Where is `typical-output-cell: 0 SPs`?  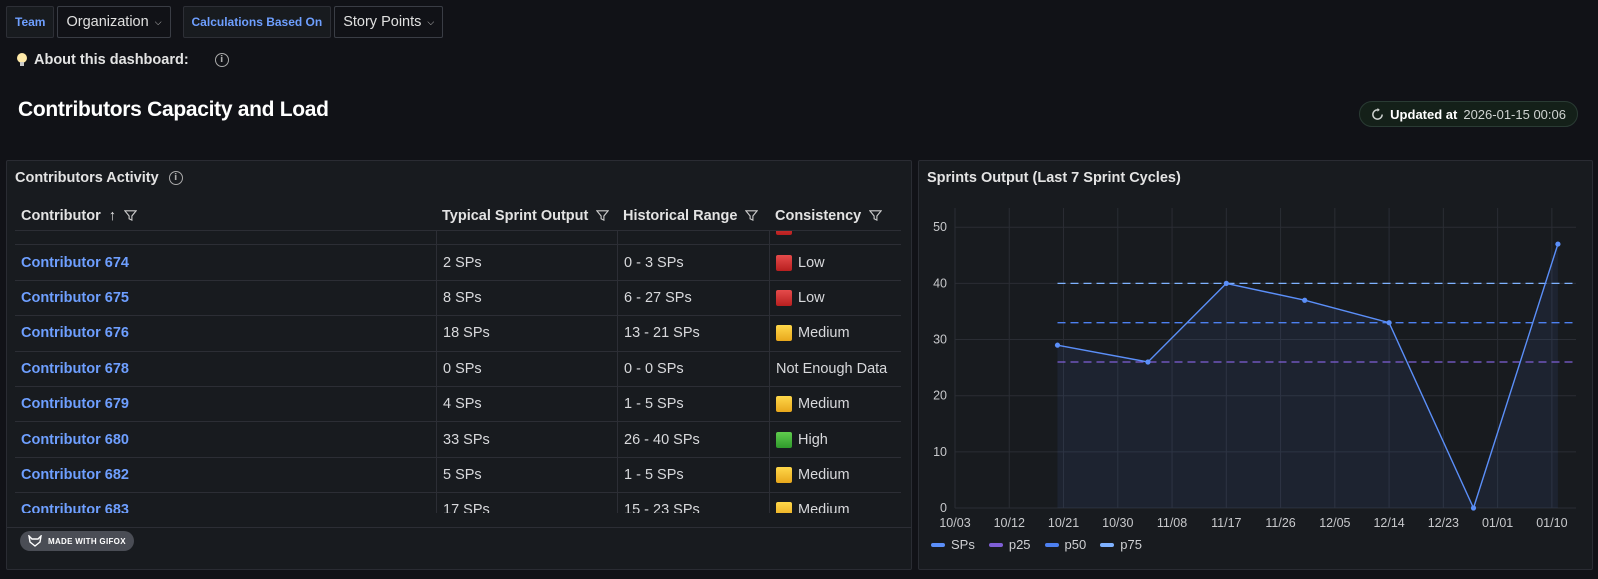
typical-output-cell: 0 SPs is located at coordinates (526, 368).